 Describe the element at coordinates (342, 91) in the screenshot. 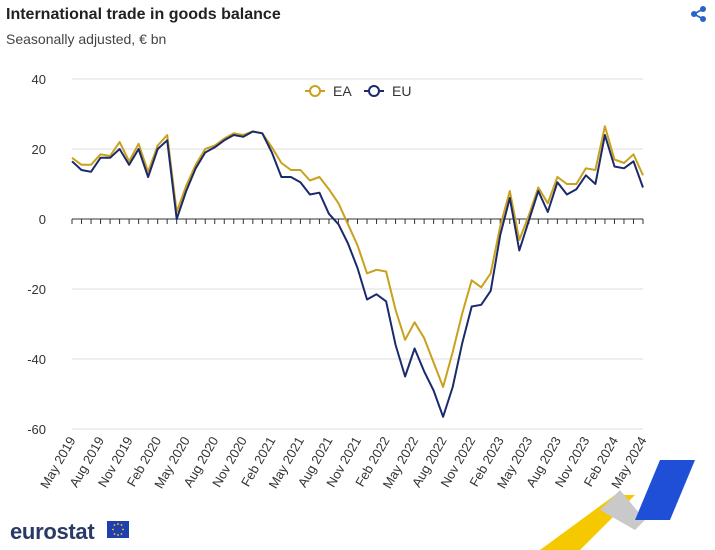

I see `legend-label-ea: EA` at that location.